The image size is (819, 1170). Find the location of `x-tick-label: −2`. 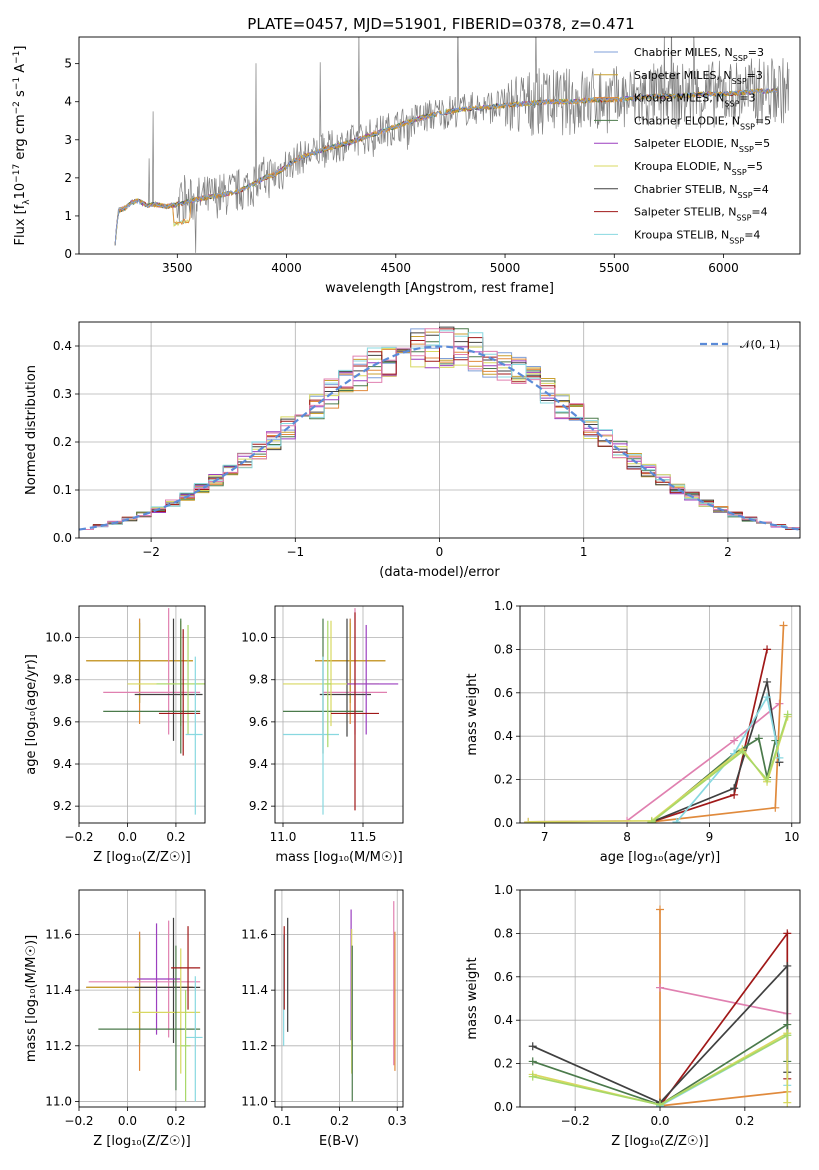

x-tick-label: −2 is located at coordinates (151, 552).